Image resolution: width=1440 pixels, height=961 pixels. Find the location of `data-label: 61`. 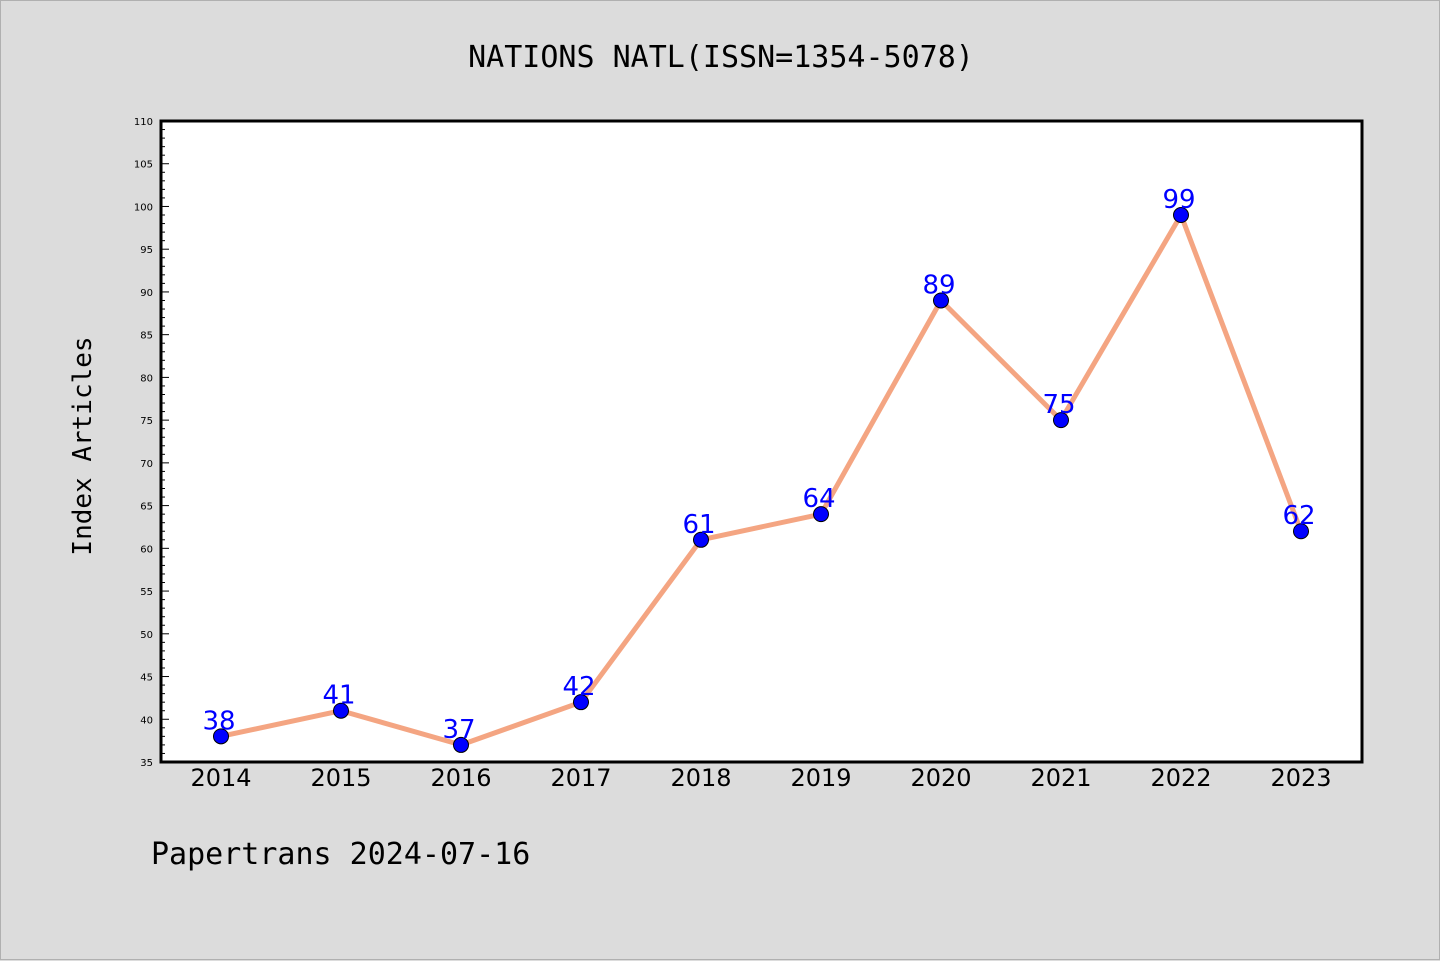

data-label: 61 is located at coordinates (698, 525).